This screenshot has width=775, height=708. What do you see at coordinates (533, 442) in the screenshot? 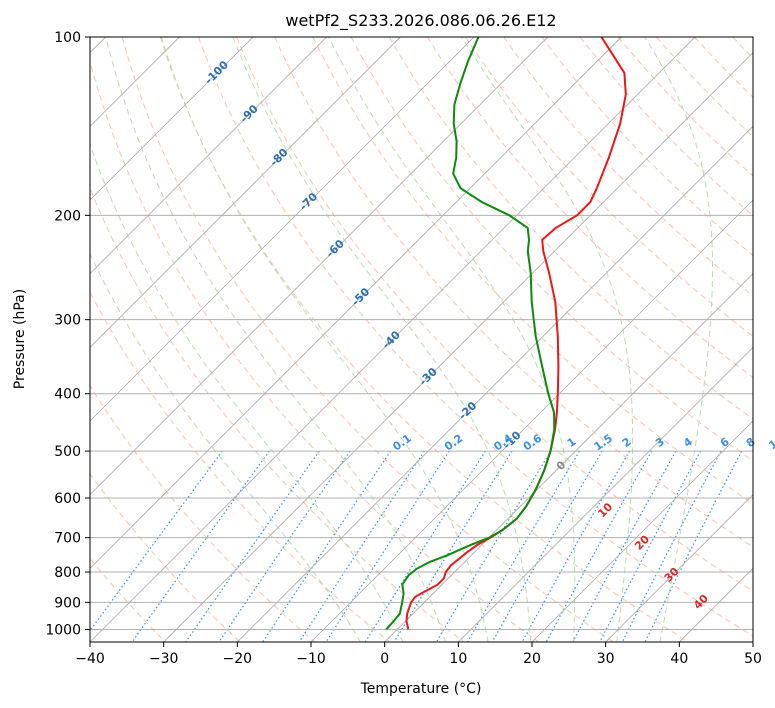
I see `mixing-ratio-label: 0.6` at bounding box center [533, 442].